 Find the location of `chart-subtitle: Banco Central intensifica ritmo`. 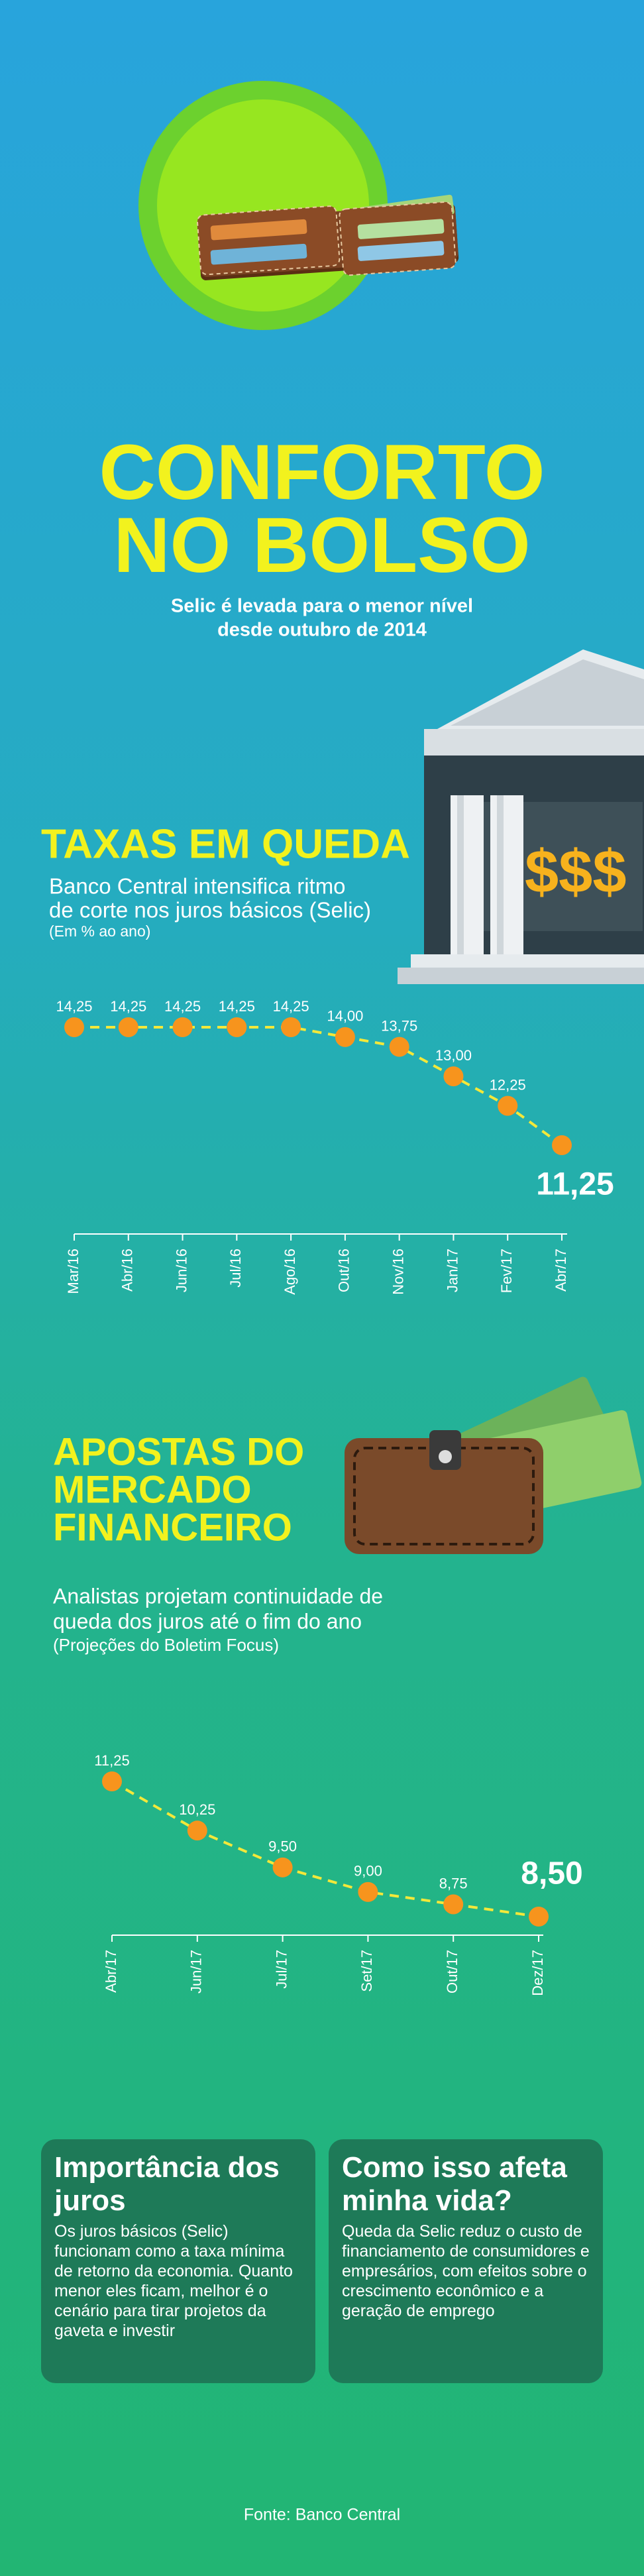

chart-subtitle: Banco Central intensifica ritmo is located at coordinates (198, 886).